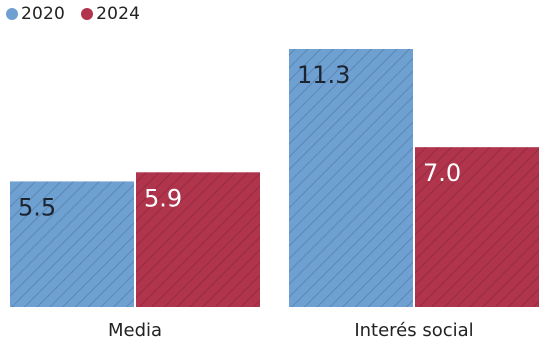 This screenshot has width=540, height=343. I want to click on legend: 2020 2024, so click(81, 14).